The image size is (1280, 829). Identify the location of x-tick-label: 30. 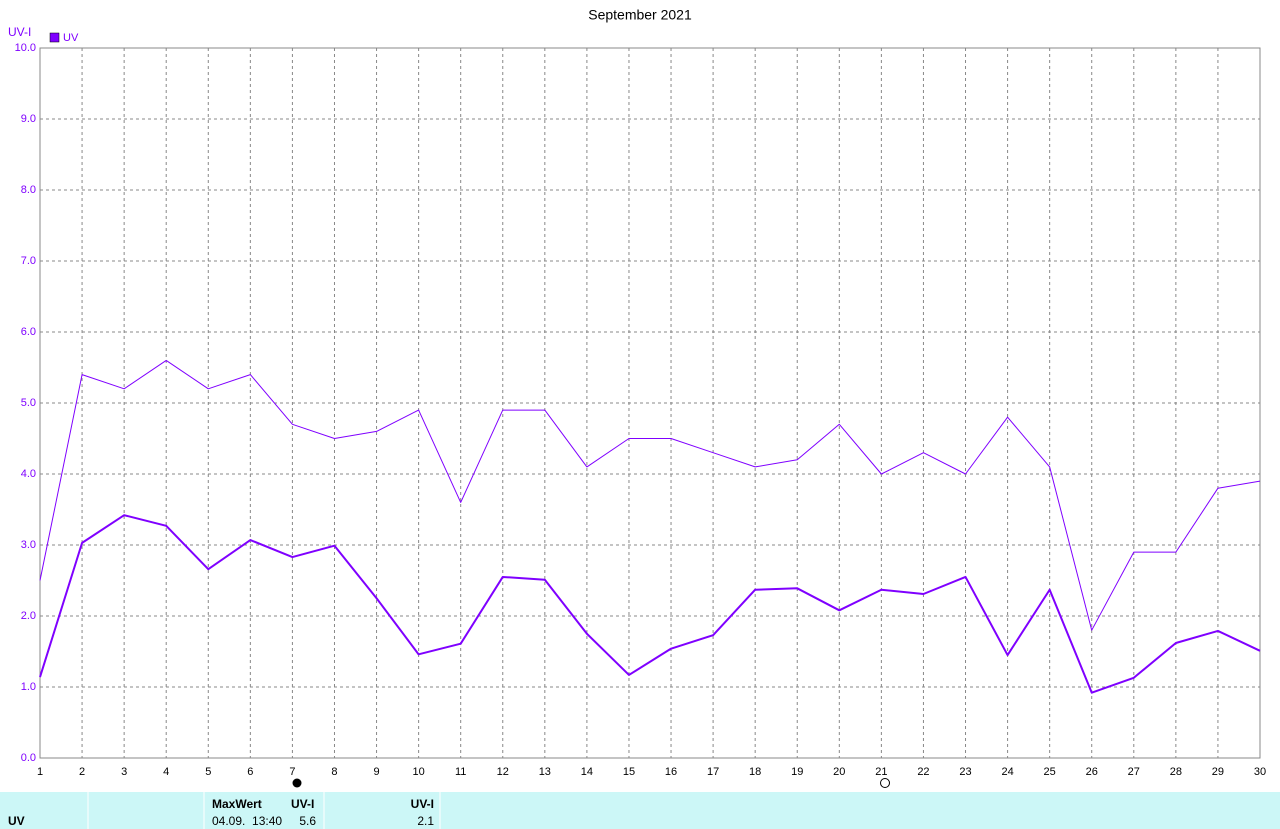
(1260, 772).